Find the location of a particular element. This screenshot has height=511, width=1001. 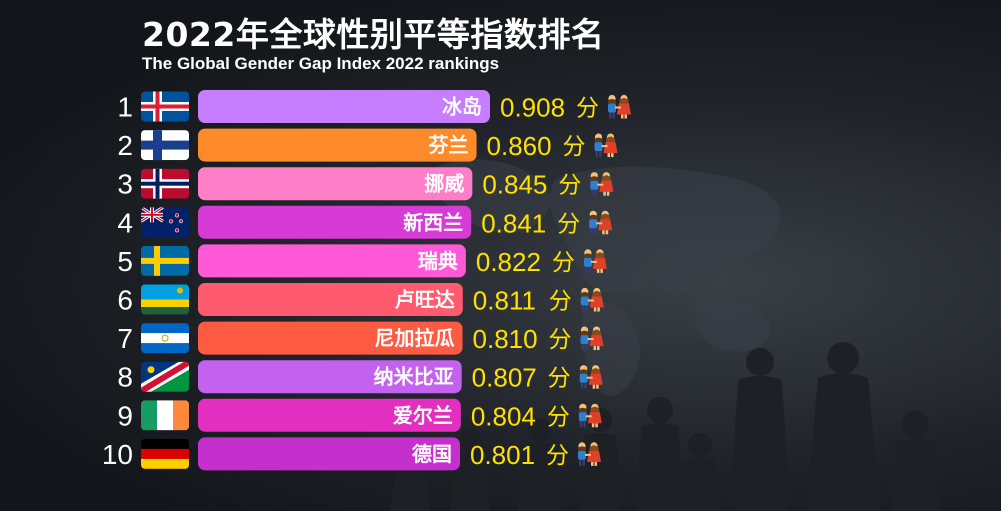

rank-label: 4 is located at coordinates (125, 222).